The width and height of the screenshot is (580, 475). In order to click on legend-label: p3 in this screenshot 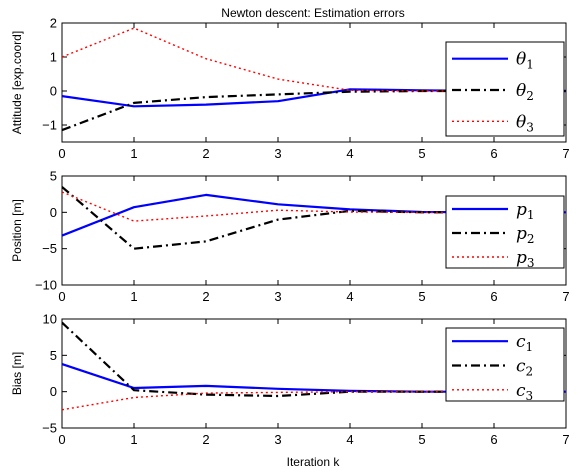, I will do `click(525, 259)`.